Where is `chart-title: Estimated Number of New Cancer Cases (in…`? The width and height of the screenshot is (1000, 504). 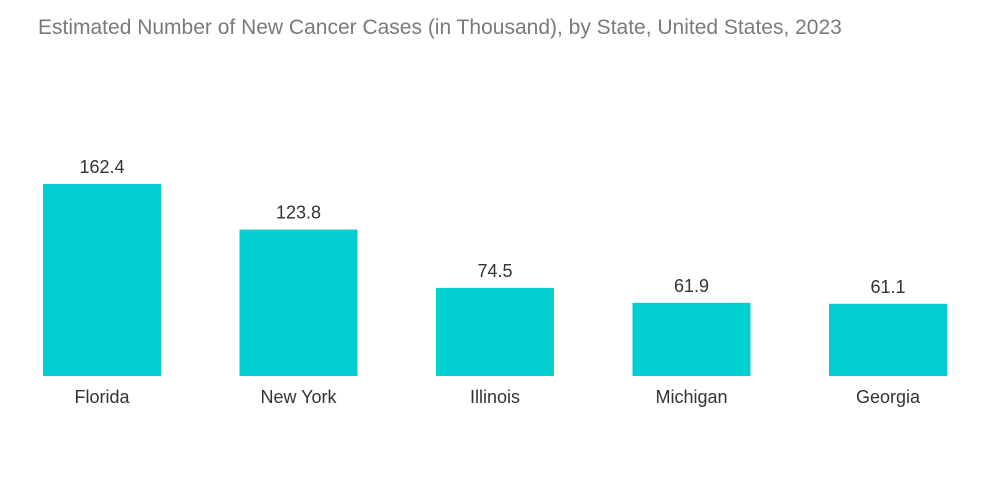 chart-title: Estimated Number of New Cancer Cases (in… is located at coordinates (440, 27).